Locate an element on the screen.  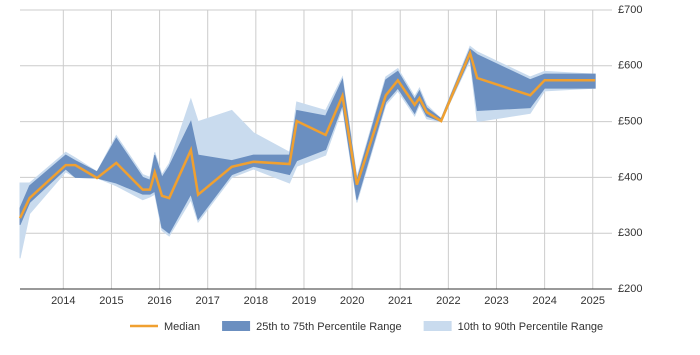
x-tick-label: 2016 is located at coordinates (159, 301).